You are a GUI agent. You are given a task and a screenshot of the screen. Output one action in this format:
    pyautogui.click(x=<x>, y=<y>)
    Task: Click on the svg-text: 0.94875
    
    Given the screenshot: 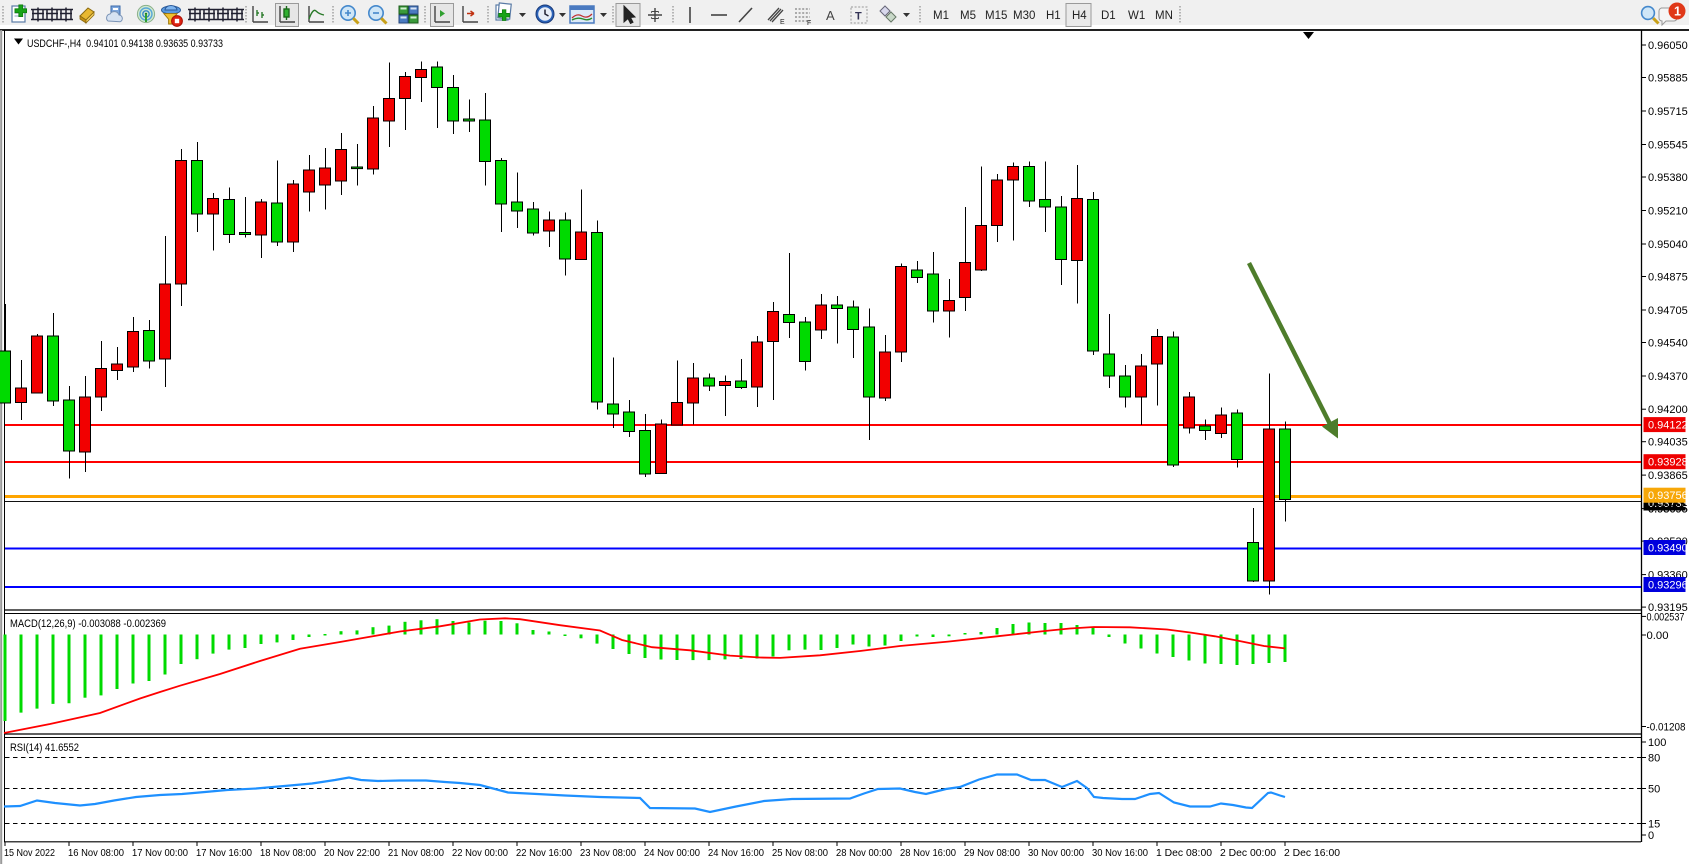 What is the action you would take?
    pyautogui.click(x=1668, y=278)
    